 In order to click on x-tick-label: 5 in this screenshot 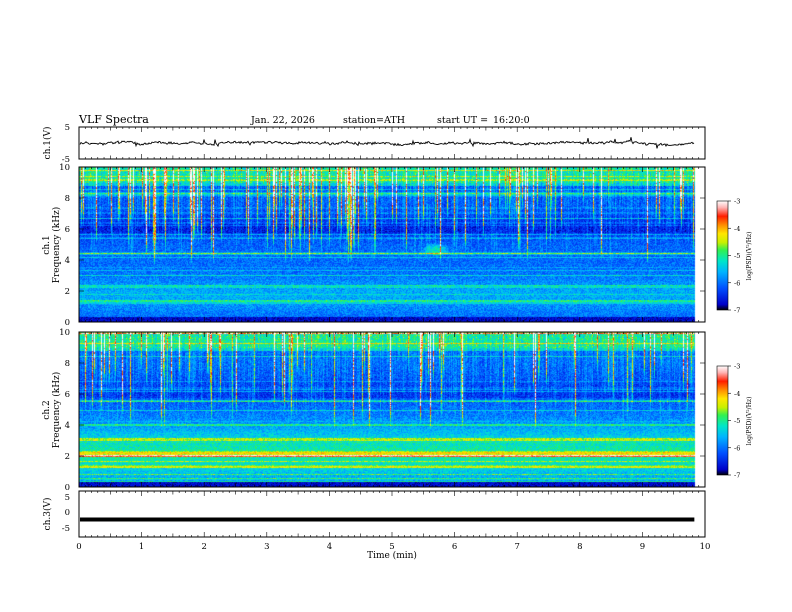, I will do `click(391, 547)`.